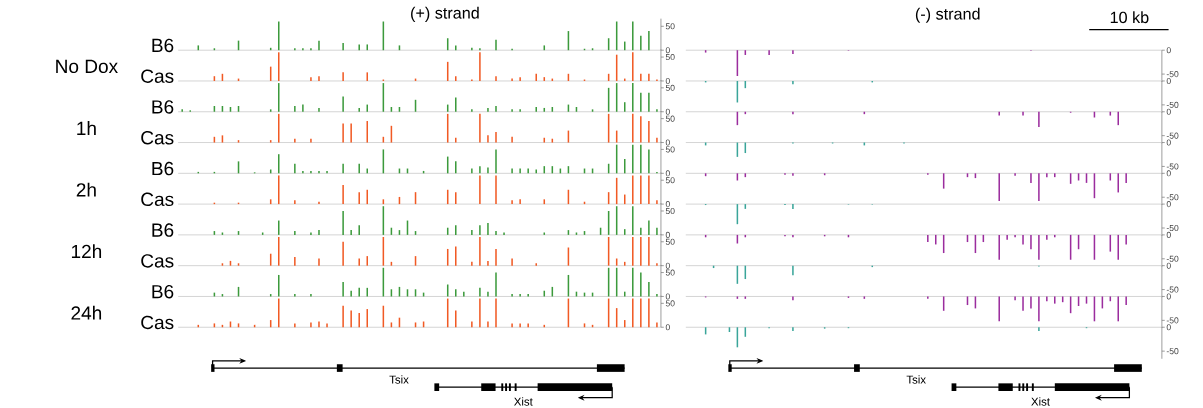 Image resolution: width=1203 pixels, height=408 pixels. I want to click on text: 12h, so click(86, 251).